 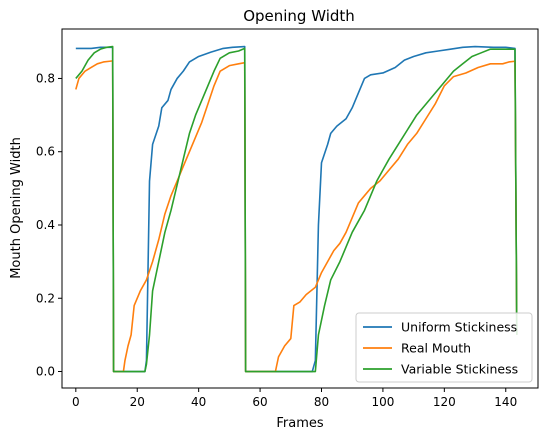 What do you see at coordinates (459, 327) in the screenshot?
I see `legend-label: Uniform Stickiness` at bounding box center [459, 327].